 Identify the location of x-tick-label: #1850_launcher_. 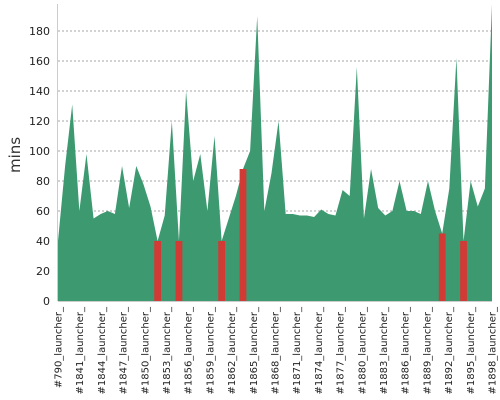
(145, 350).